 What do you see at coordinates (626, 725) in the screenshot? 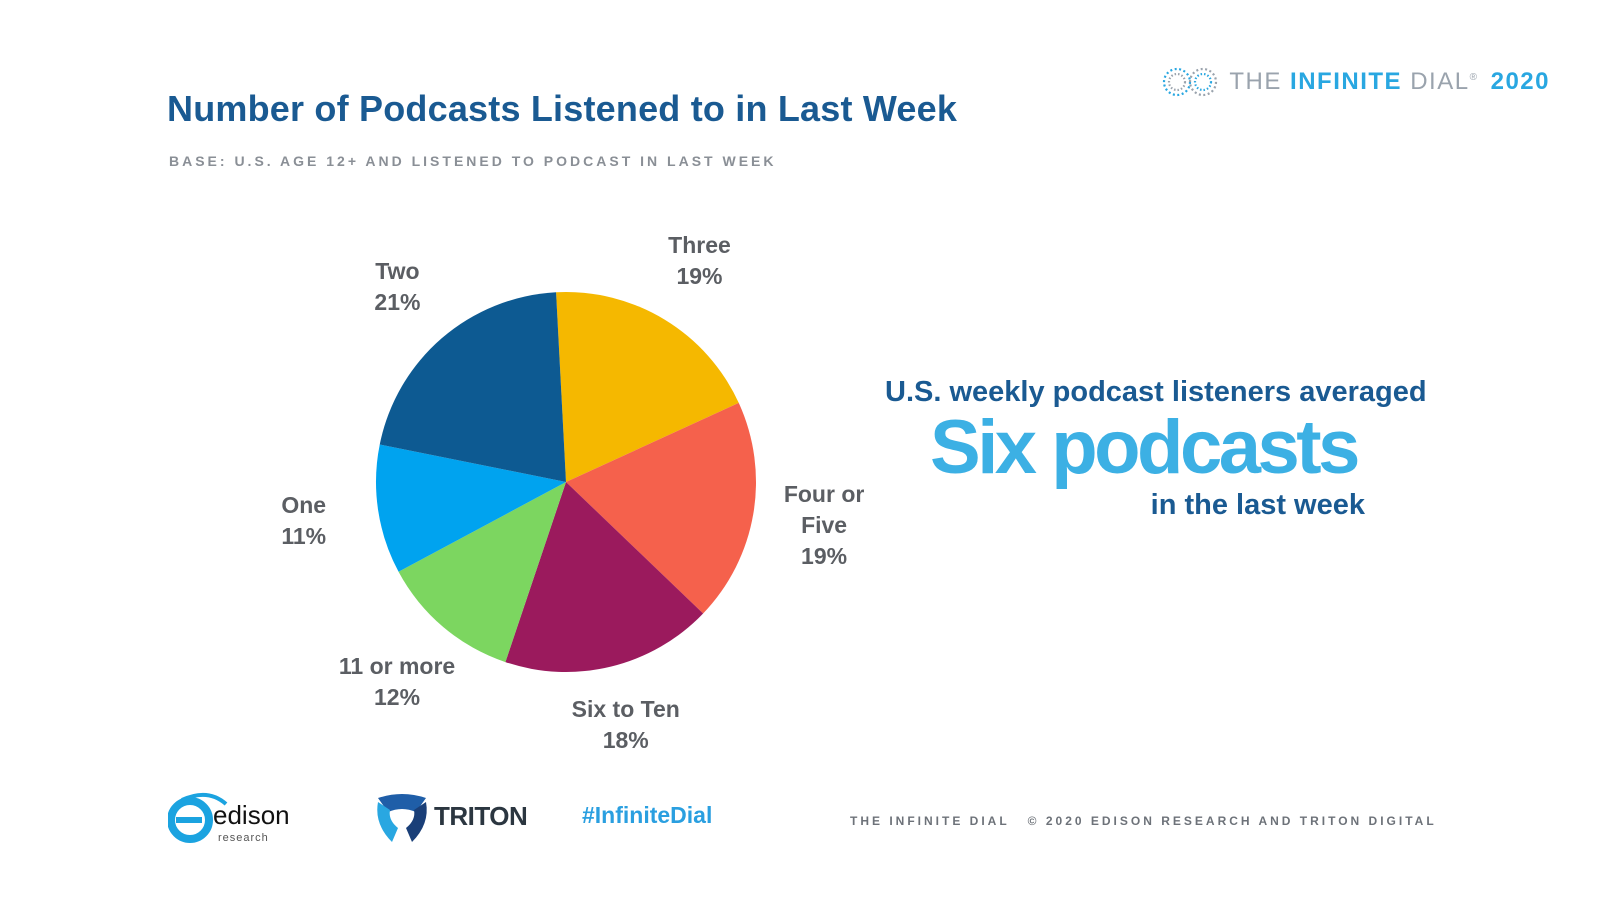
I see `slice-label-six-to-ten: Six to Ten 18%` at bounding box center [626, 725].